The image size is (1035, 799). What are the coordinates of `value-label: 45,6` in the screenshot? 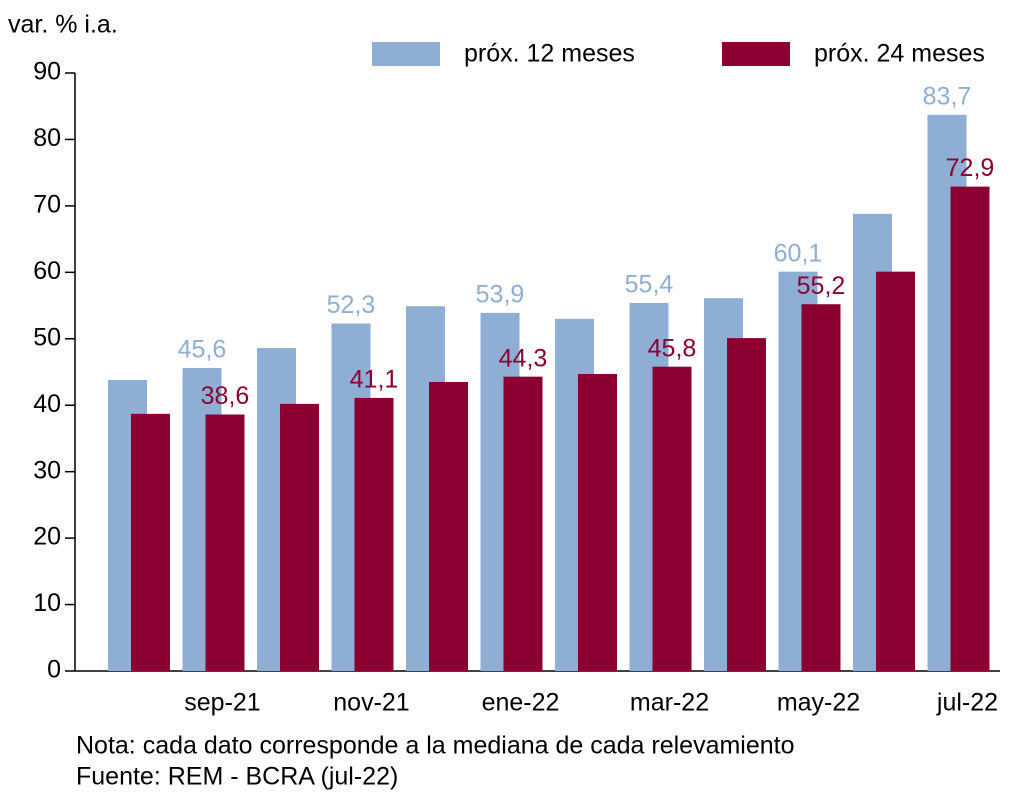 It's located at (202, 350).